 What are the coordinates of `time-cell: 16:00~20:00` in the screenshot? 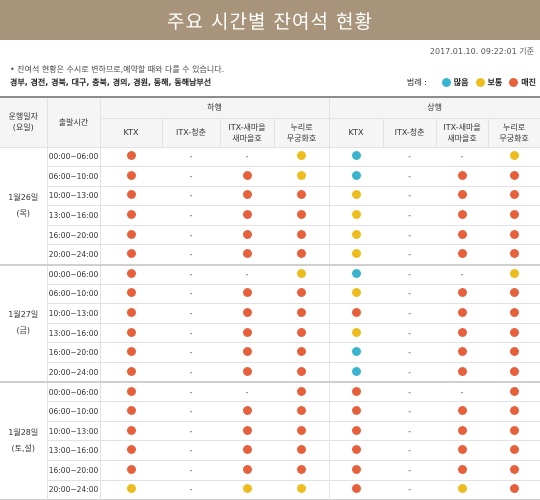 It's located at (74, 353).